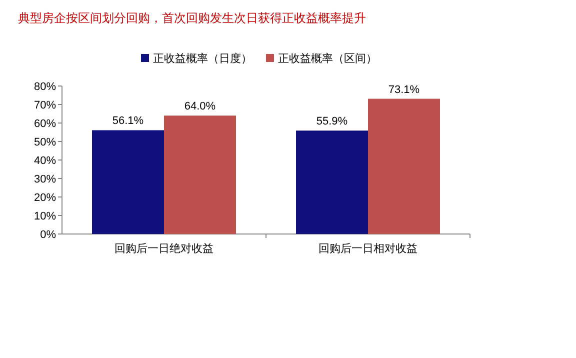 This screenshot has height=358, width=576. Describe the element at coordinates (128, 121) in the screenshot. I see `data-label: 56.1%` at that location.